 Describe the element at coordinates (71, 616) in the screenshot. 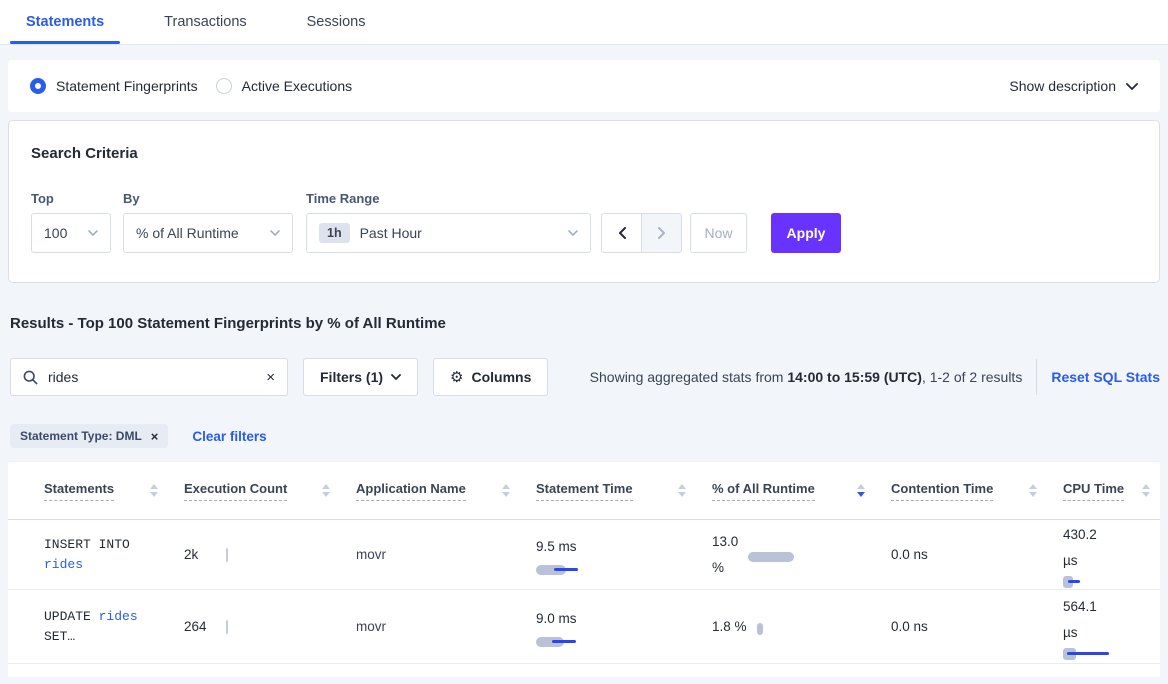

I see `sql-keyword: UPDATE` at that location.